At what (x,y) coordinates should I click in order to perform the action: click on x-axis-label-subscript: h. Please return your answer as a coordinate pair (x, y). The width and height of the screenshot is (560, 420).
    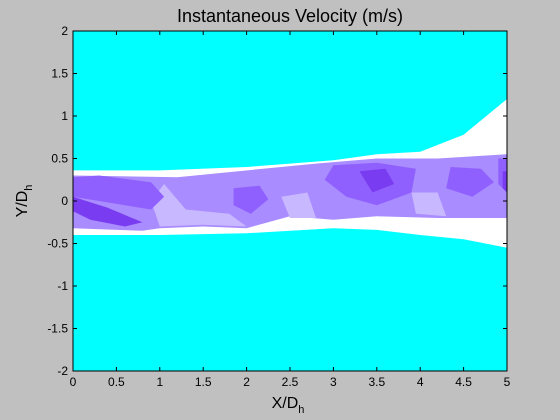
    Looking at the image, I should click on (301, 410).